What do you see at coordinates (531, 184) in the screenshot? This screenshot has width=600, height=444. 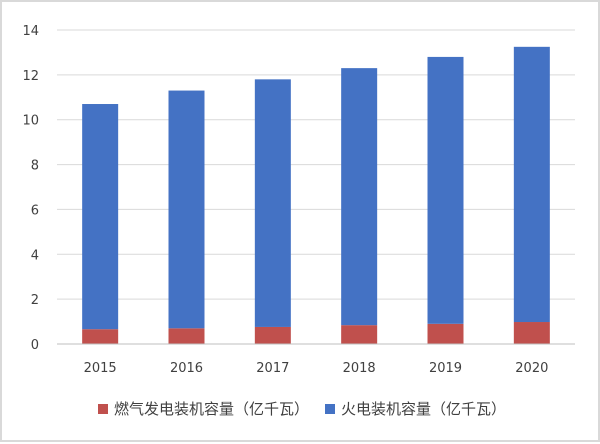 I see `bar-thermal-2020` at bounding box center [531, 184].